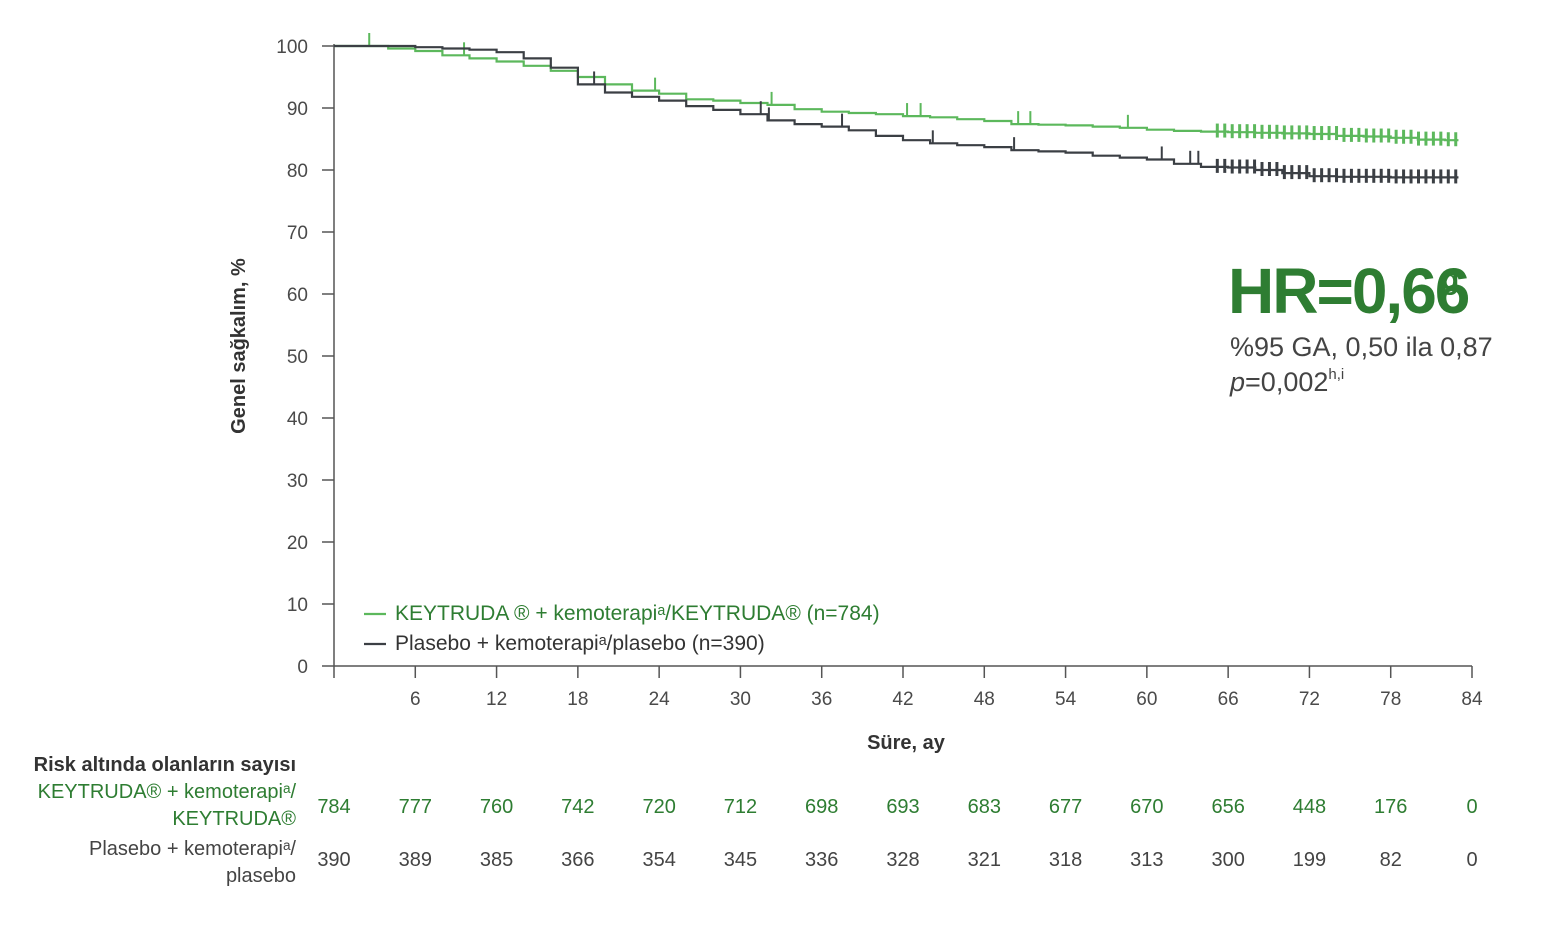 The width and height of the screenshot is (1544, 933). I want to click on risk-value: 693, so click(902, 807).